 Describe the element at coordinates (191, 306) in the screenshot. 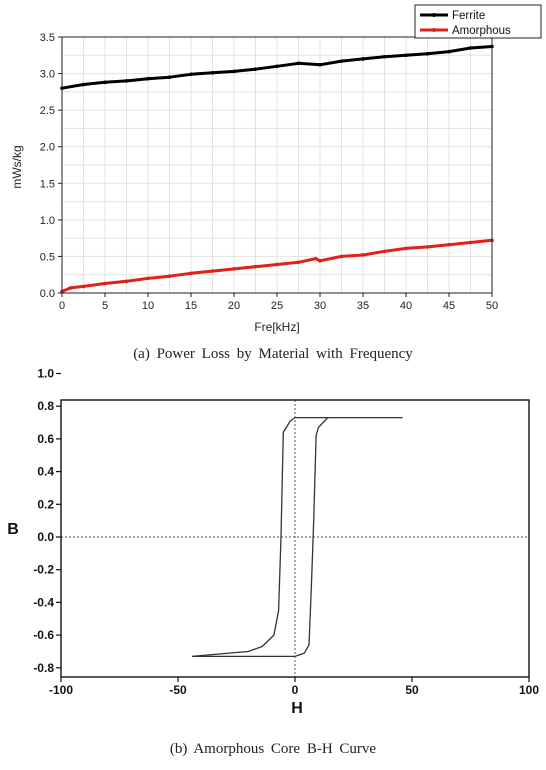

I see `x-tick-label: 15` at that location.